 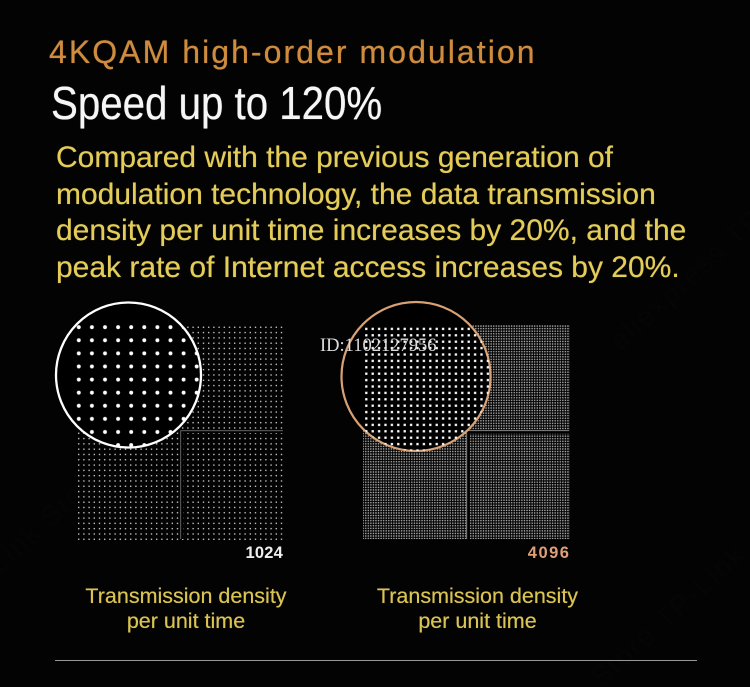 I want to click on svg-text: ID:1102127956, so click(x=378, y=346).